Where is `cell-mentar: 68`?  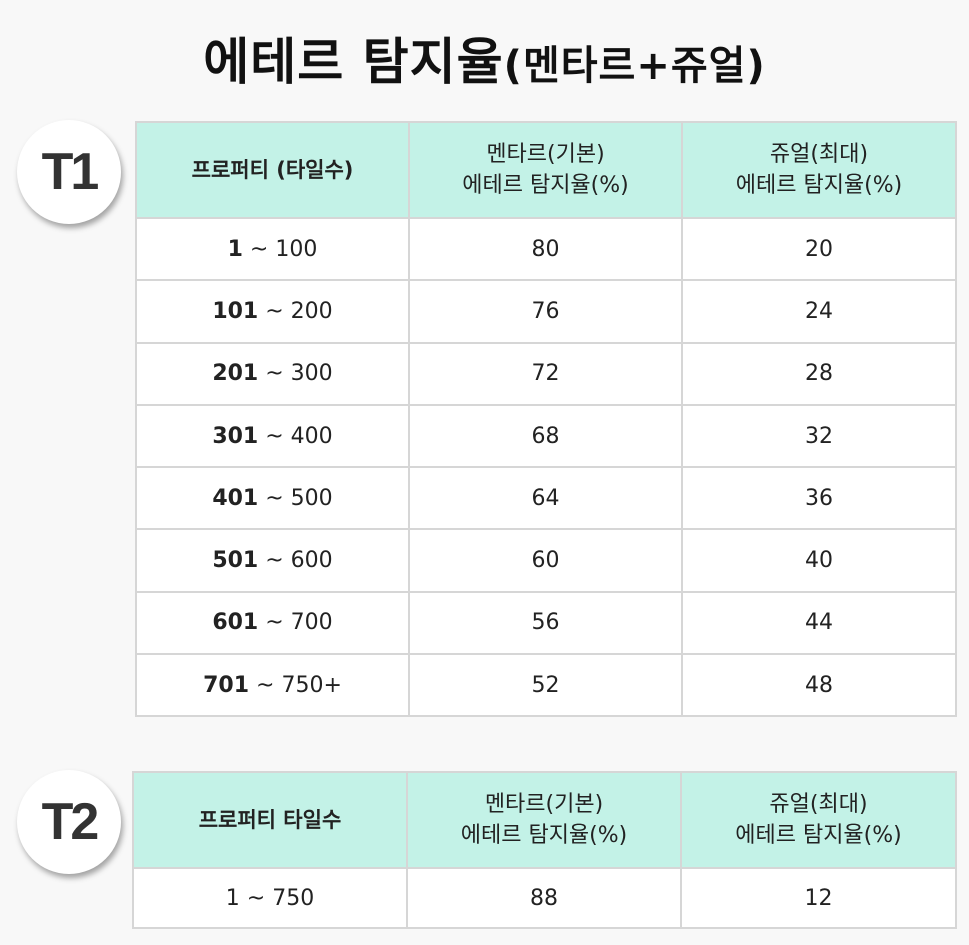 cell-mentar: 68 is located at coordinates (545, 436).